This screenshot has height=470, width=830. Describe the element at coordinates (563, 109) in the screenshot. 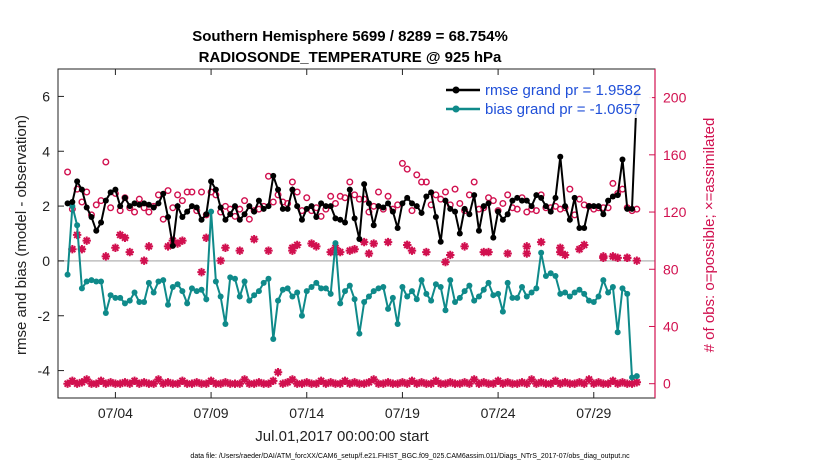

I see `legend-bias-label: bias grand pr = -1.0657` at that location.